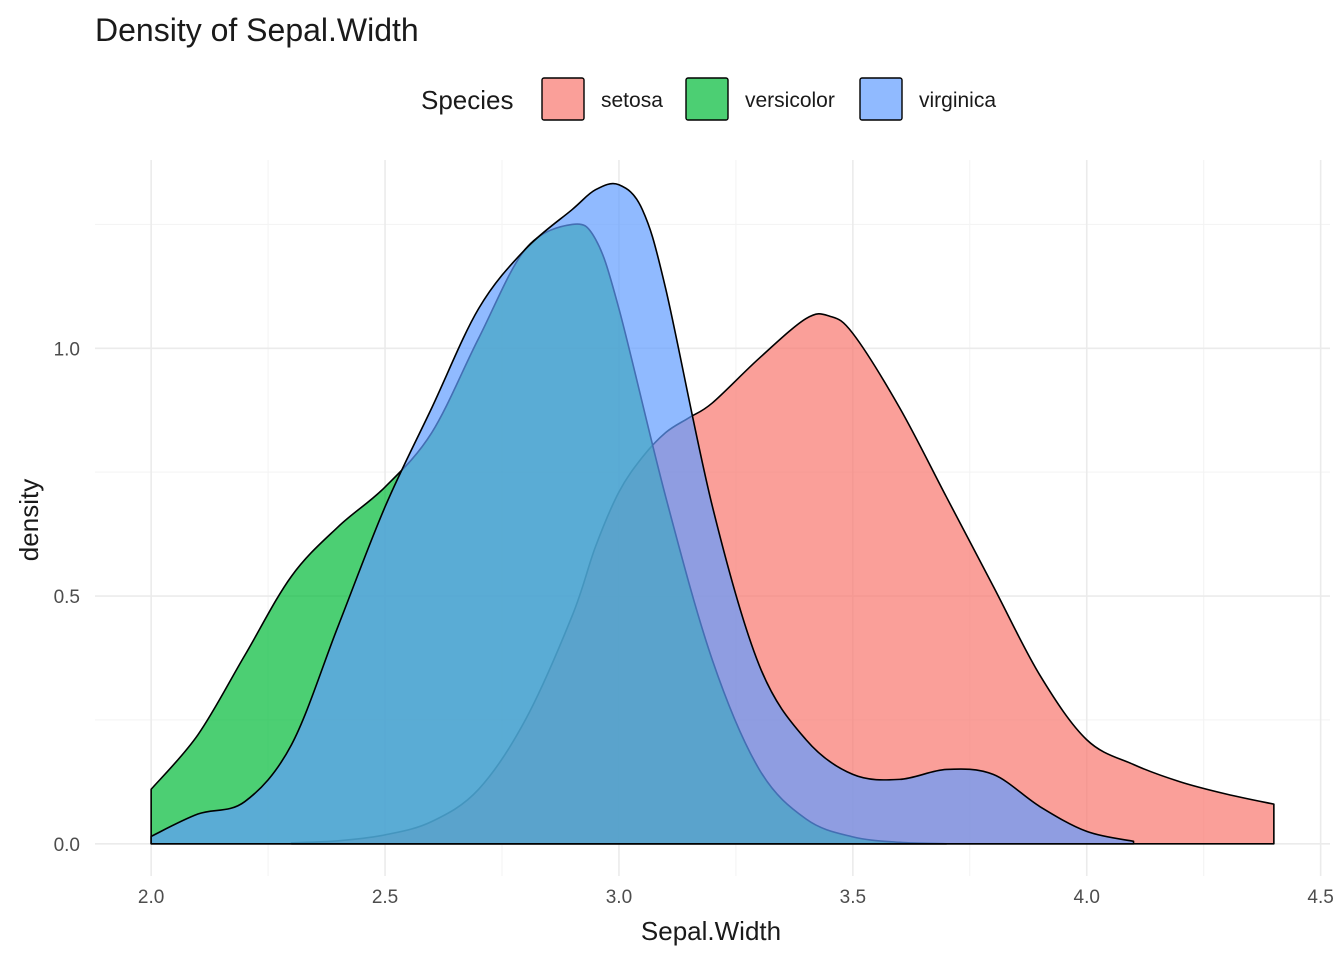  Describe the element at coordinates (151, 897) in the screenshot. I see `x-tick-label: 2.0` at that location.